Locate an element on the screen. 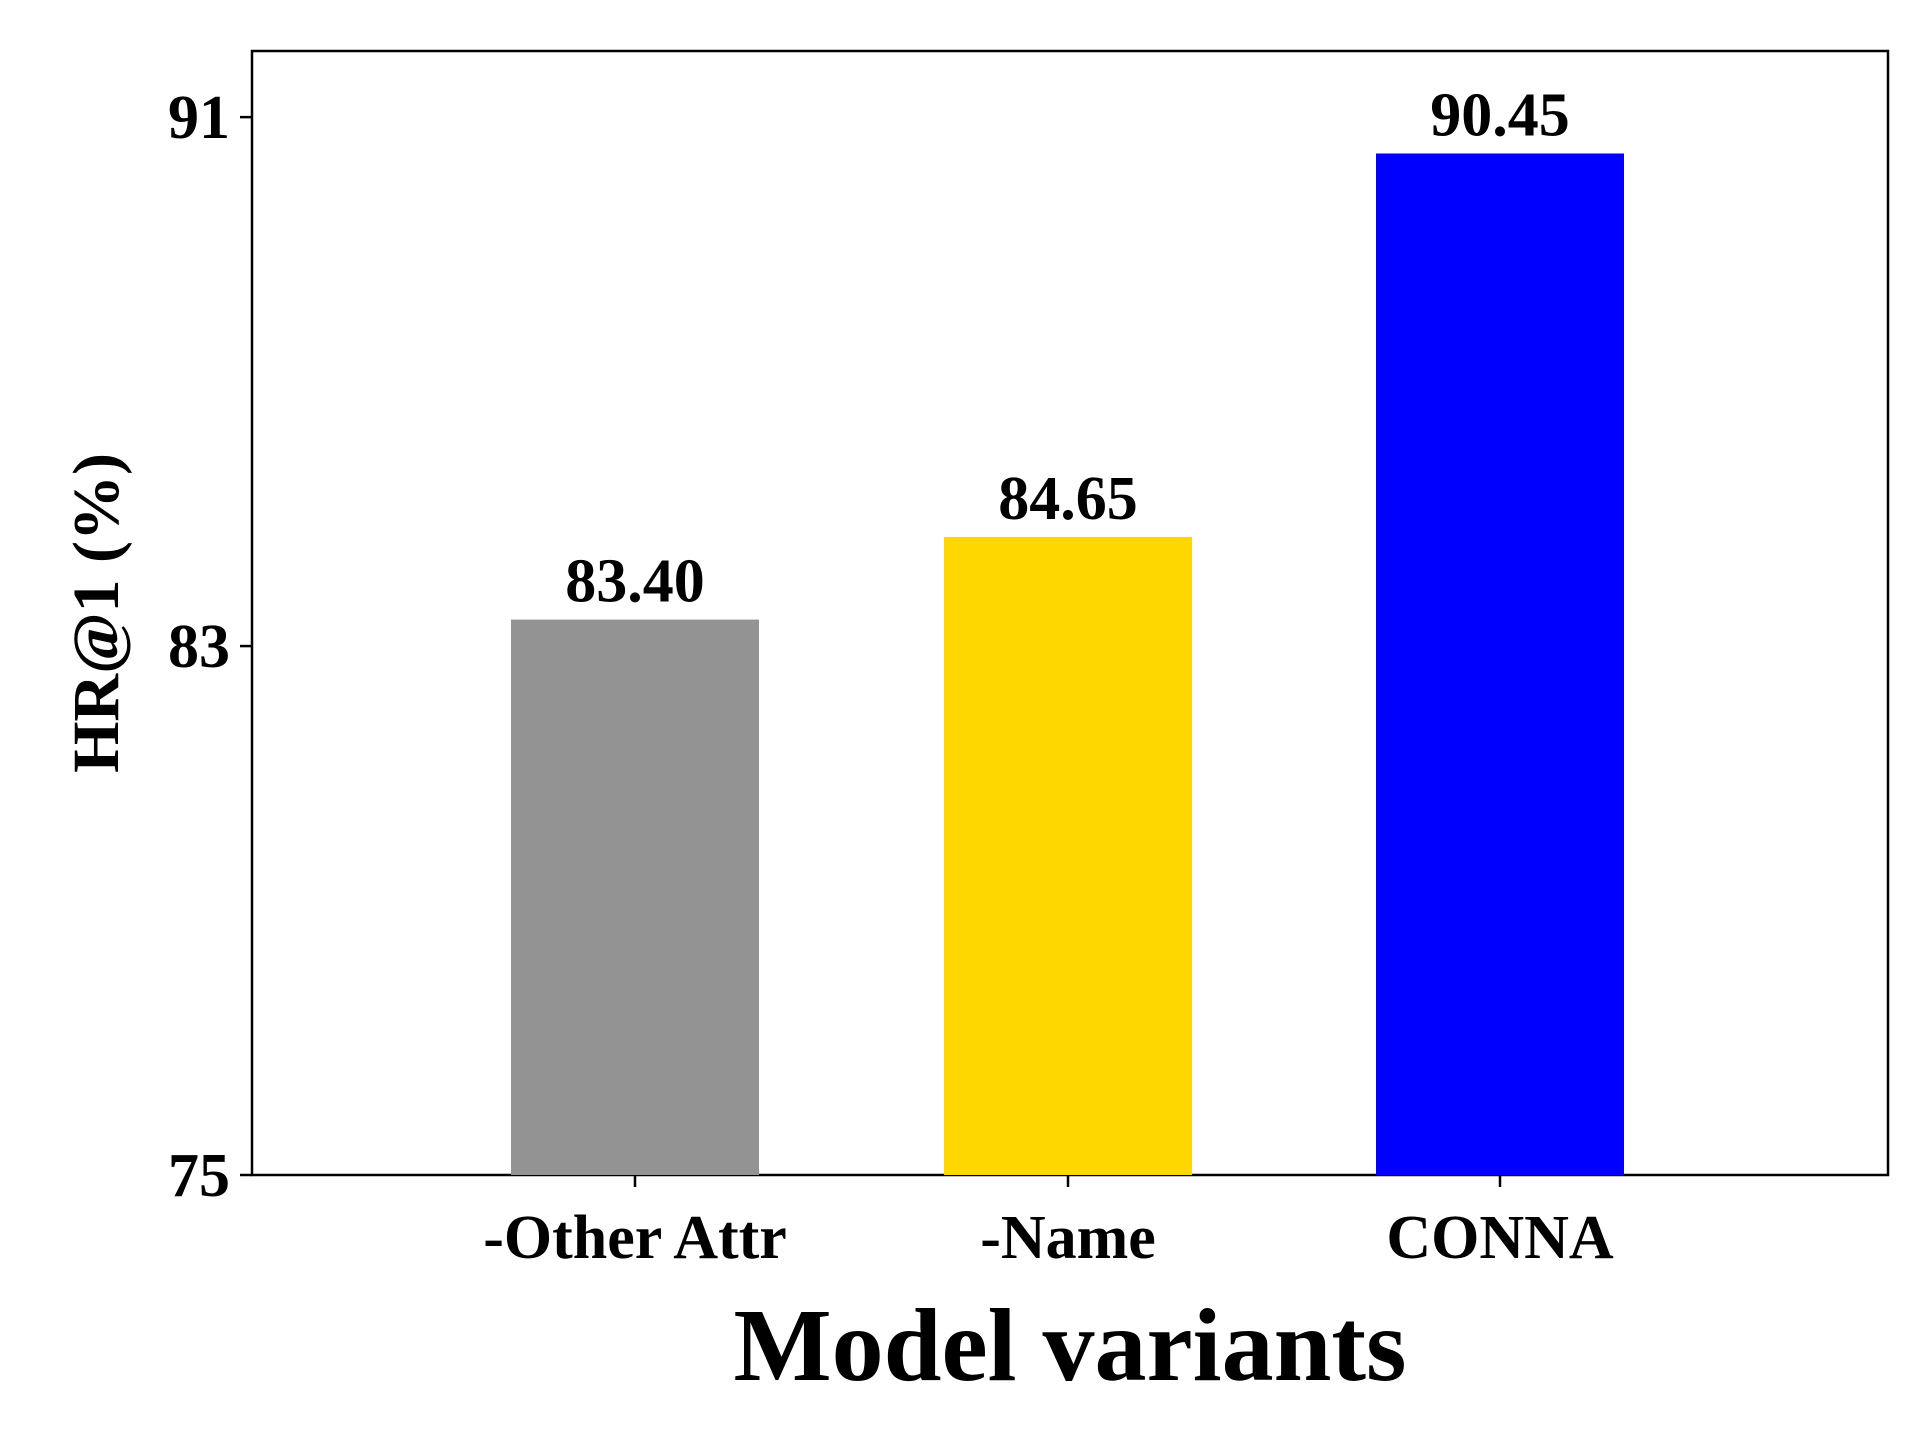  x-axis-ticks: -Other Attr -Name CONNA is located at coordinates (1048, 1223).